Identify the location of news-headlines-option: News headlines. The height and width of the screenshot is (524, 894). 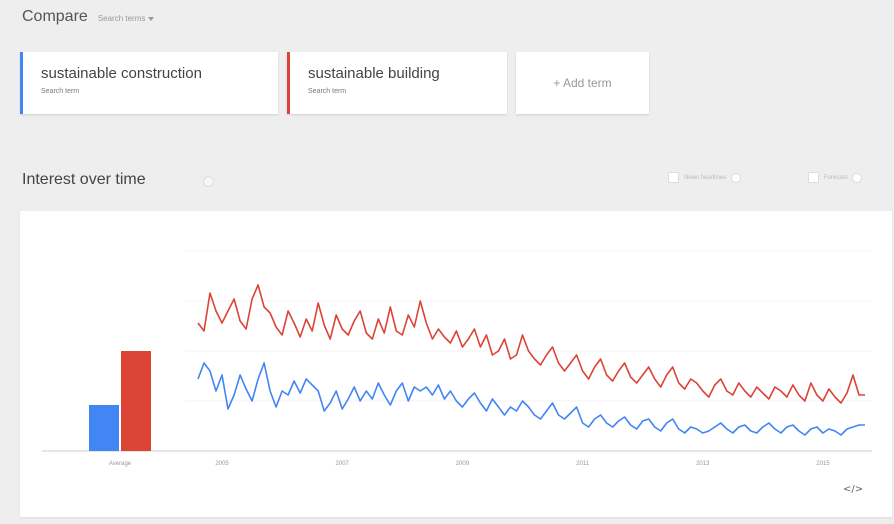
(705, 177).